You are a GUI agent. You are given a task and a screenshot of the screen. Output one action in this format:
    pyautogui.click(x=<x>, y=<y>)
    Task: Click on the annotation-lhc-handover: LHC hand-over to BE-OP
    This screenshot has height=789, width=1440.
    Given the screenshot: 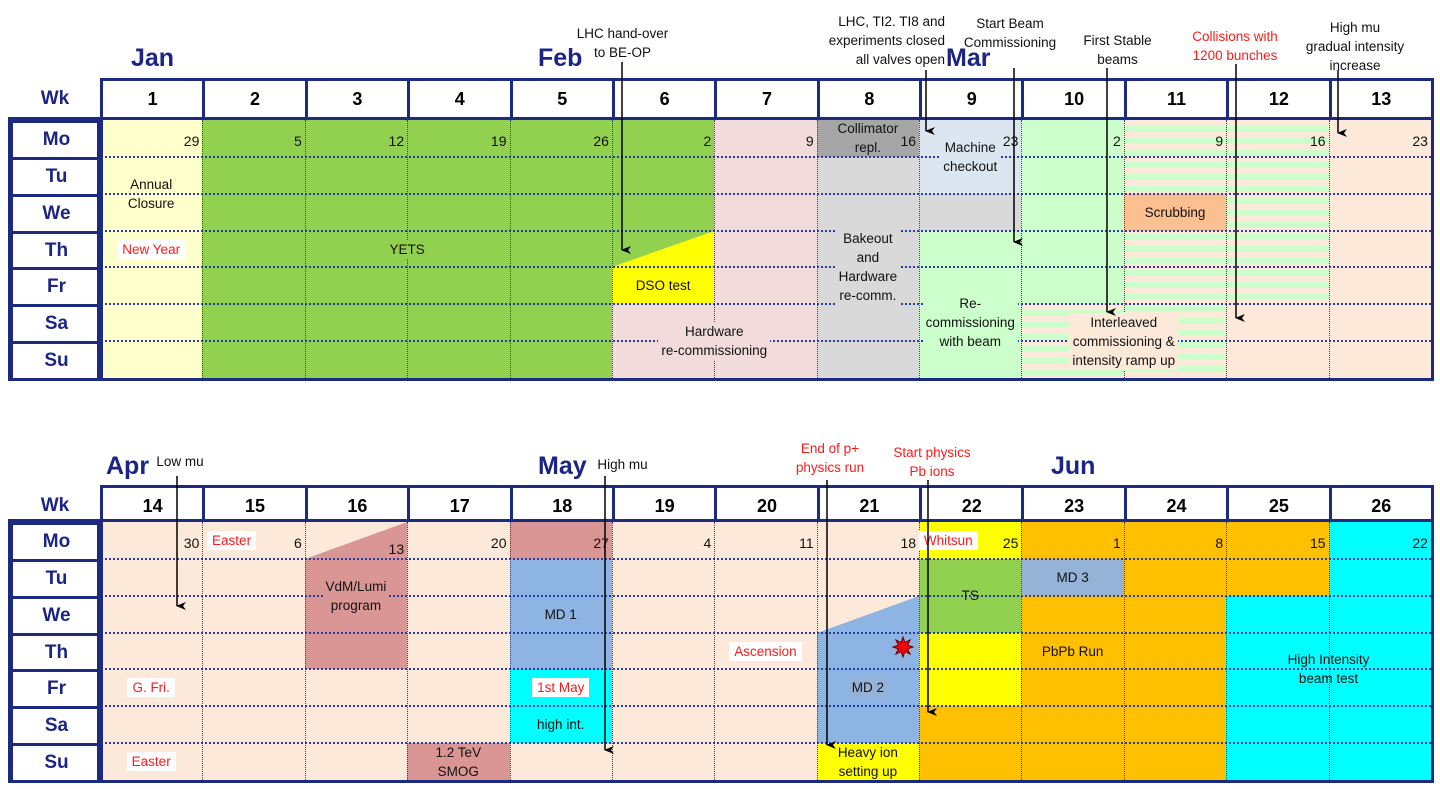 What is the action you would take?
    pyautogui.click(x=622, y=43)
    